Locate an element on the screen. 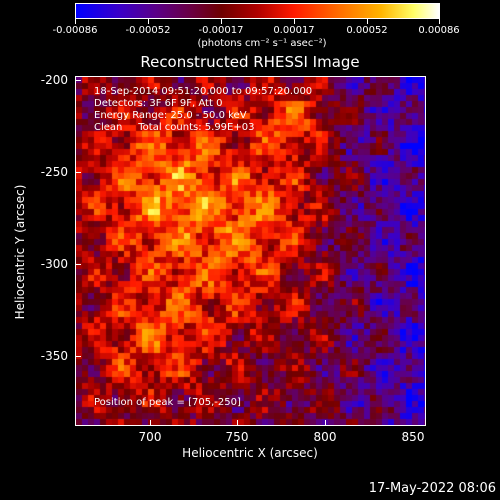 This screenshot has height=500, width=500. plot-title: Reconstructed RHESSI Image is located at coordinates (250, 62).